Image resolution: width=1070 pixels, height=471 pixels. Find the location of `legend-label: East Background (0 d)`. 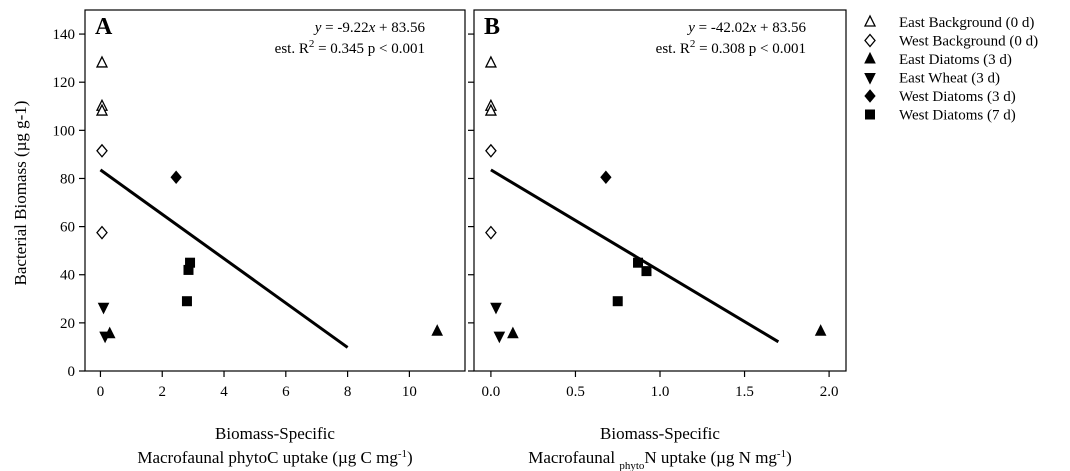

legend-label: East Background (0 d) is located at coordinates (966, 23).